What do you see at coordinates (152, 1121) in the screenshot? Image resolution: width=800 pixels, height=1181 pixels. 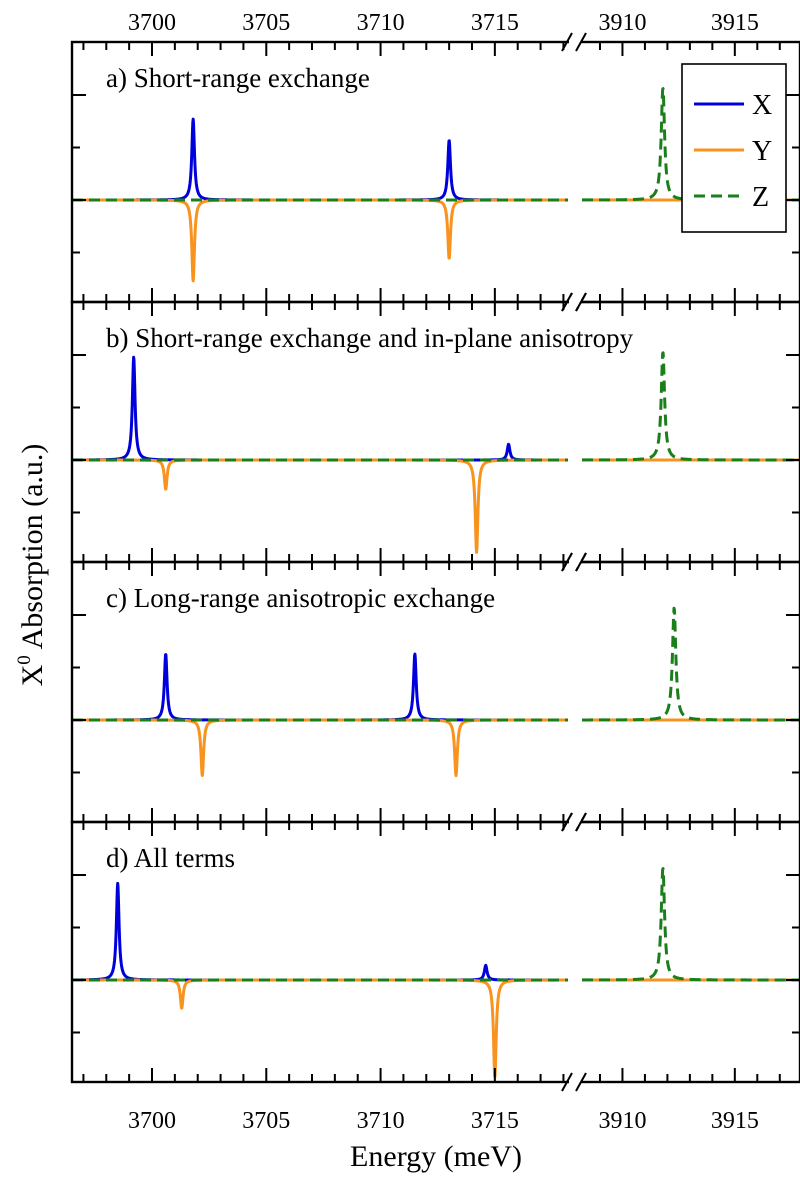 I see `x-tick-label-bottom: 3700` at bounding box center [152, 1121].